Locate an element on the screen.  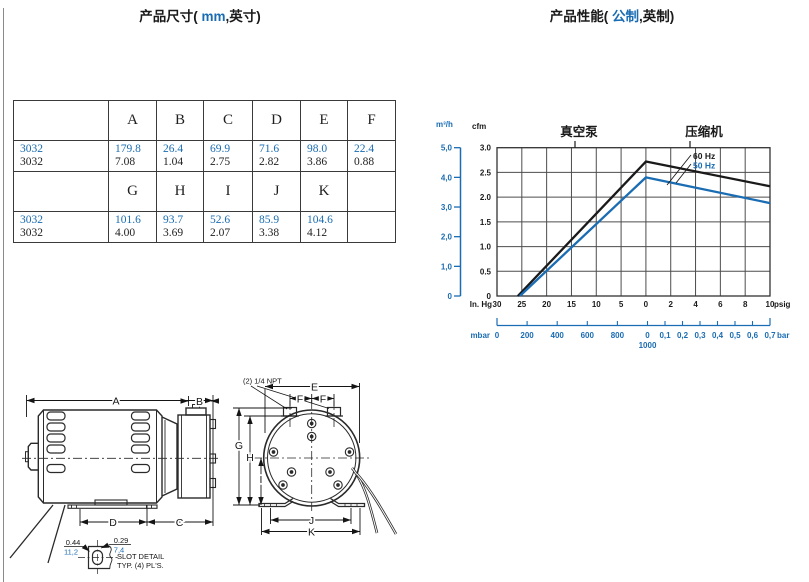
x-tick-label: 15 is located at coordinates (571, 304).